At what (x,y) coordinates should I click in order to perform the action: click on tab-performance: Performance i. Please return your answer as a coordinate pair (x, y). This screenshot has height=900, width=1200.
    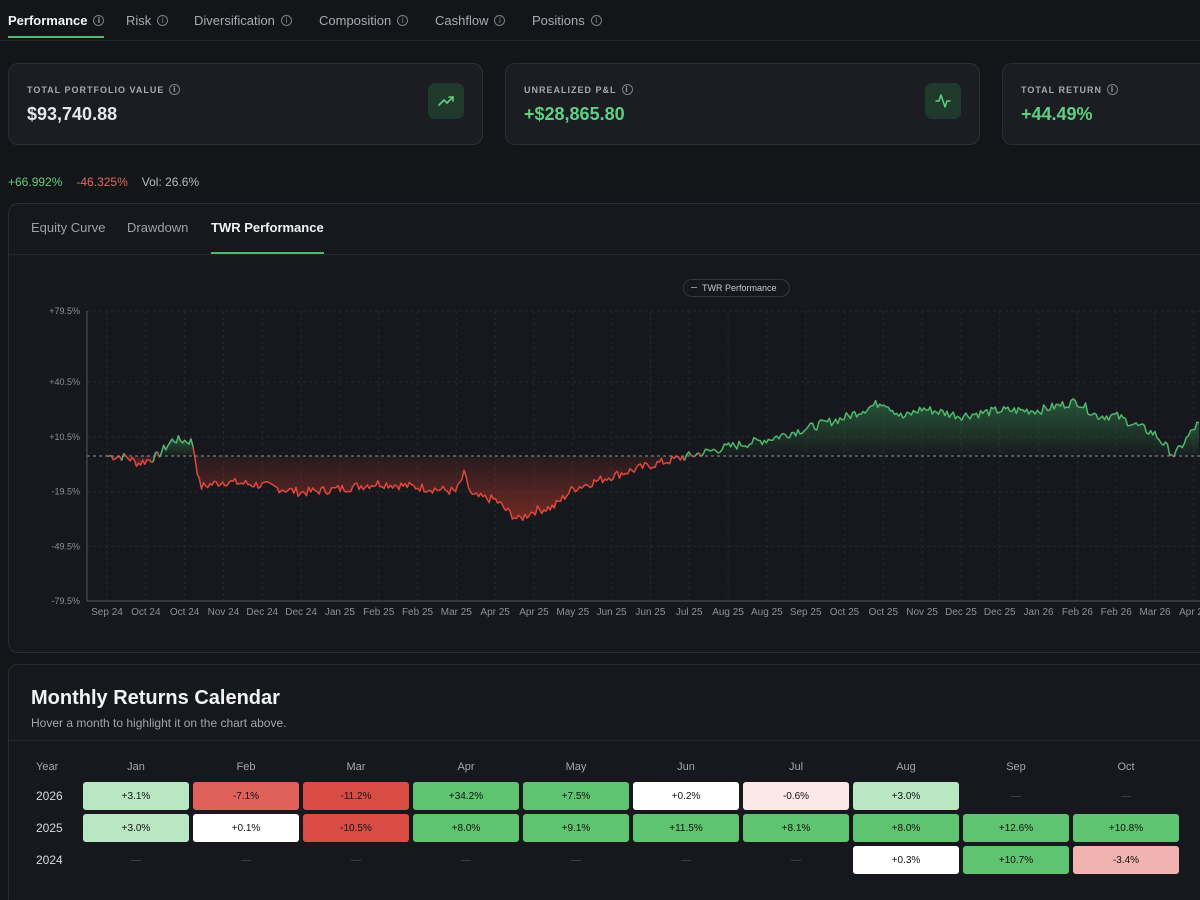
    Looking at the image, I should click on (56, 20).